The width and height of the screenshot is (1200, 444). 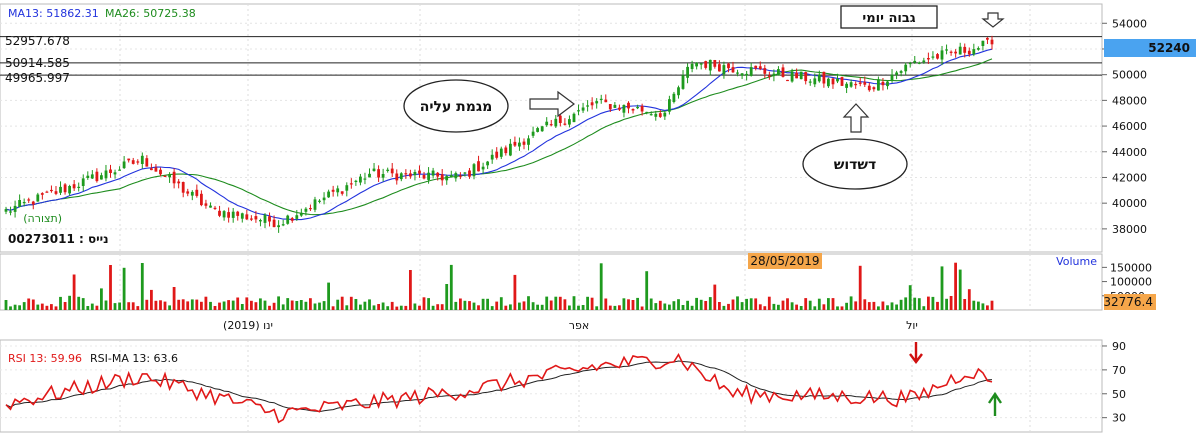 What do you see at coordinates (58, 239) in the screenshot?
I see `security-id-label: נייס : 00273011` at bounding box center [58, 239].